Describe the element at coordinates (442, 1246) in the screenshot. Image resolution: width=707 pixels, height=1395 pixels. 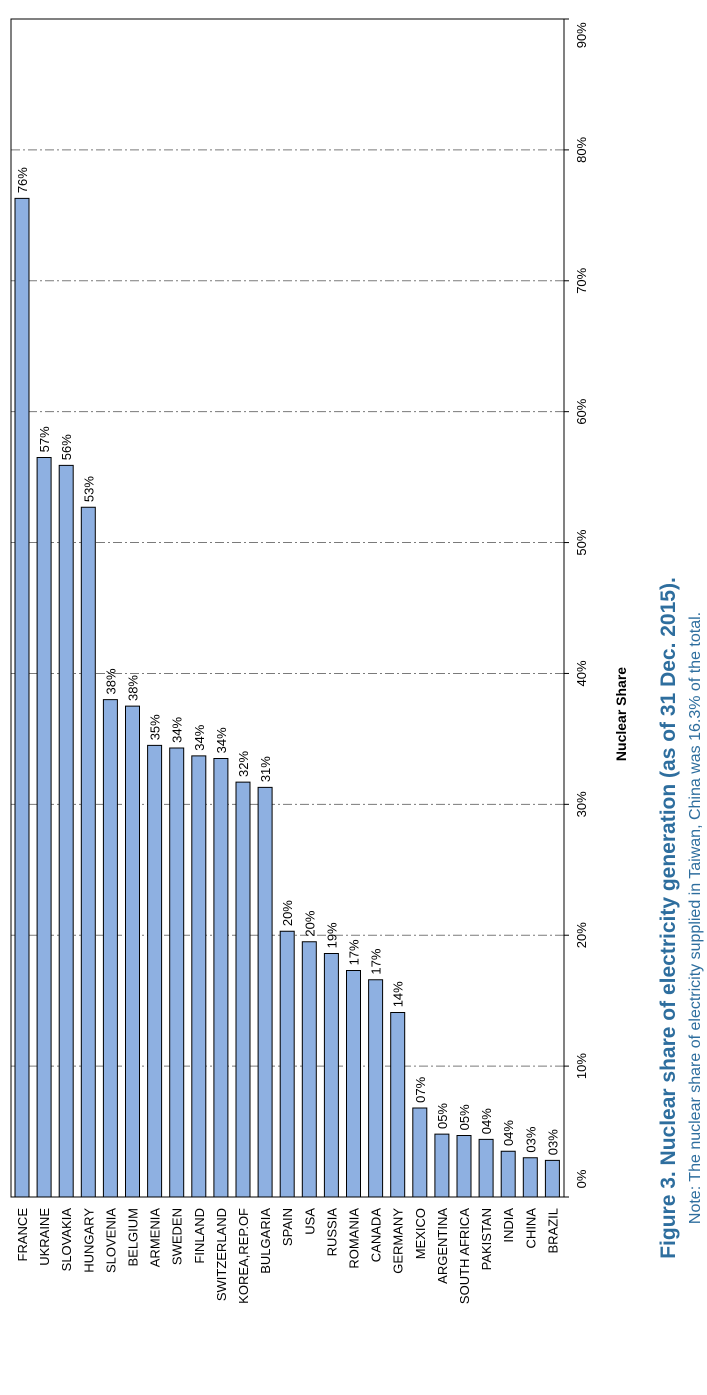
I see `category-label: ARGENTINA` at that location.